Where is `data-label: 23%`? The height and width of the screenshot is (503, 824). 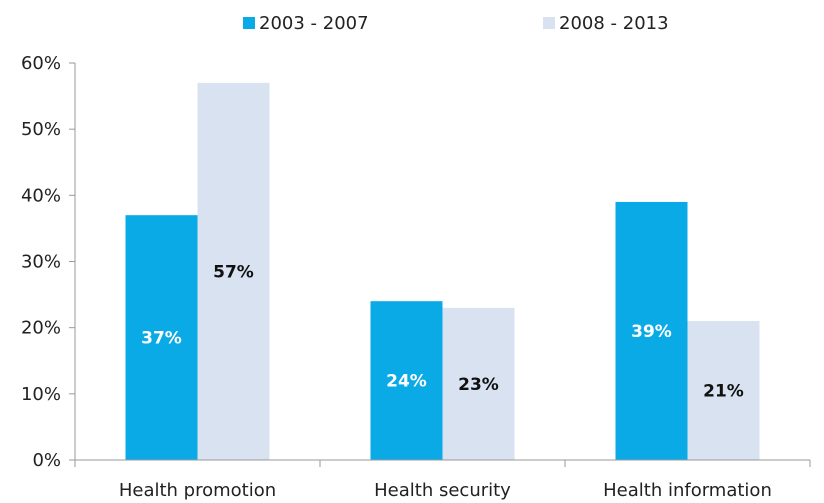
data-label: 23% is located at coordinates (478, 385).